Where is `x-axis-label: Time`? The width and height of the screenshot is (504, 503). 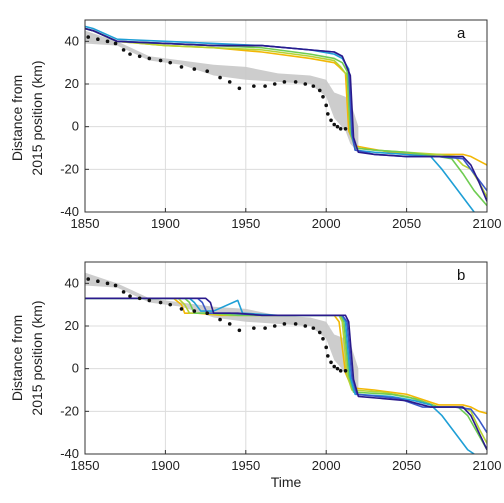 x-axis-label: Time is located at coordinates (286, 482).